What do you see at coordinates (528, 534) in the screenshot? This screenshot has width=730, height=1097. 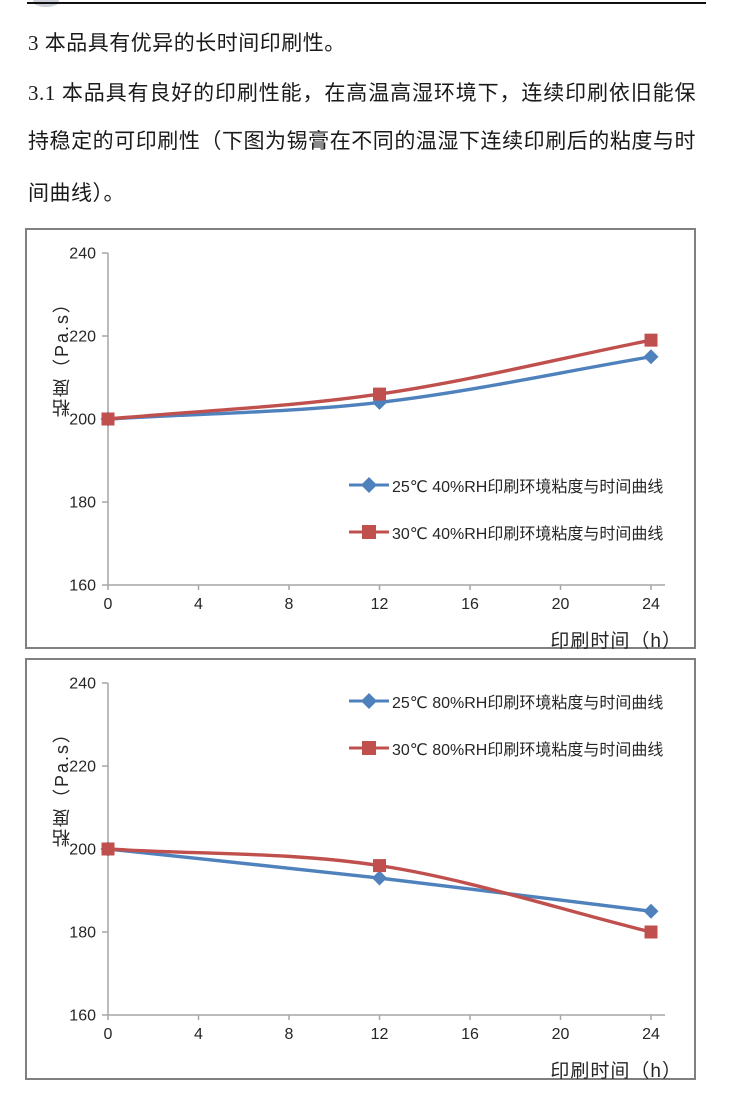 I see `legend-label-30c-40rh: 30℃ 40%RH印刷环境粘度与时间曲线` at bounding box center [528, 534].